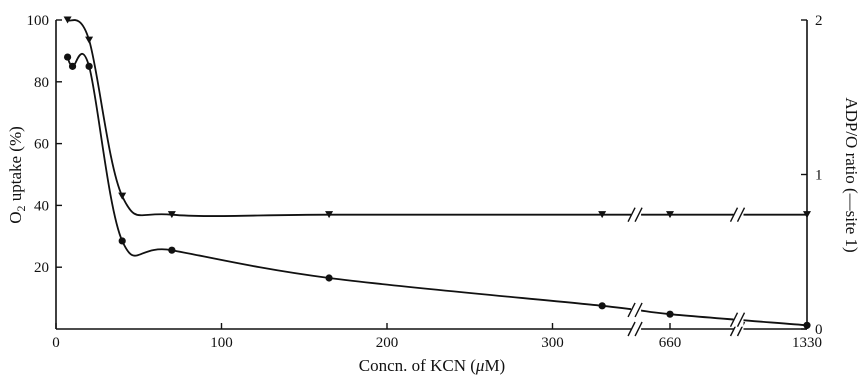  Describe the element at coordinates (686, 272) in the screenshot. I see `axis-breaks` at that location.